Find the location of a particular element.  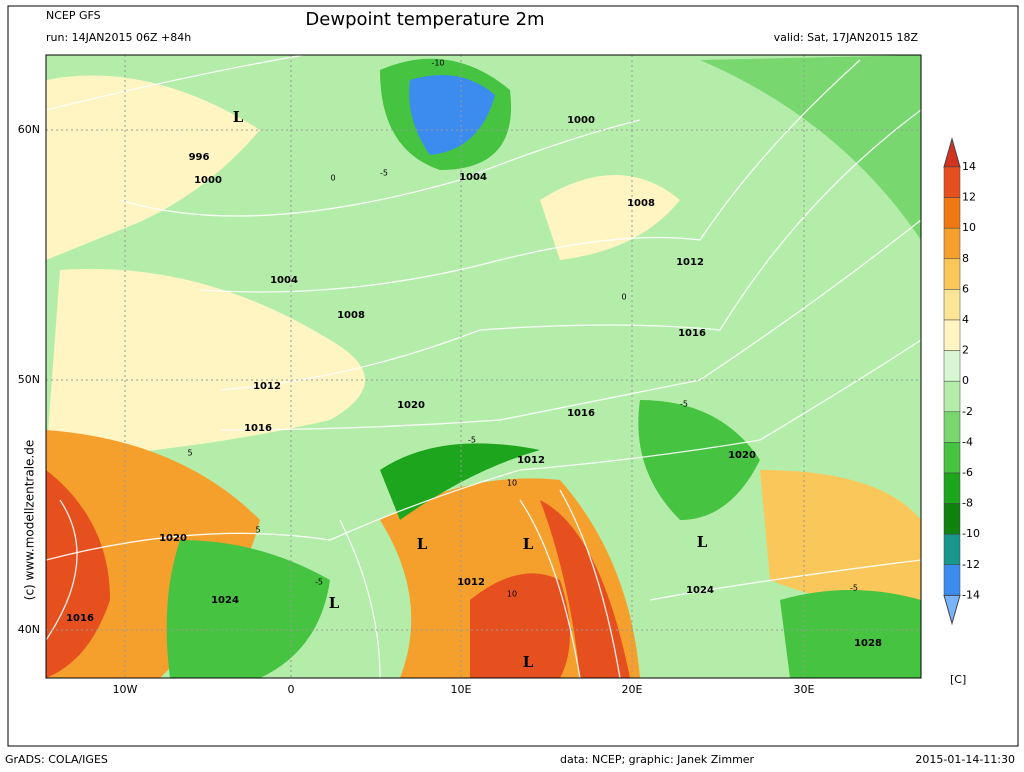

software: GrADS: COLA/IGES is located at coordinates (56, 759).